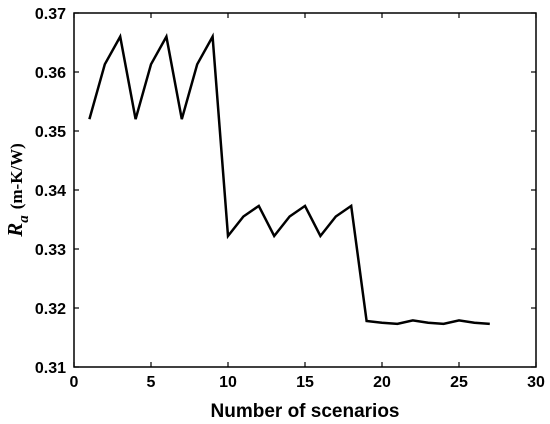 The height and width of the screenshot is (424, 550). What do you see at coordinates (16, 176) in the screenshot?
I see `y-axis-unit: (m-K/W)` at bounding box center [16, 176].